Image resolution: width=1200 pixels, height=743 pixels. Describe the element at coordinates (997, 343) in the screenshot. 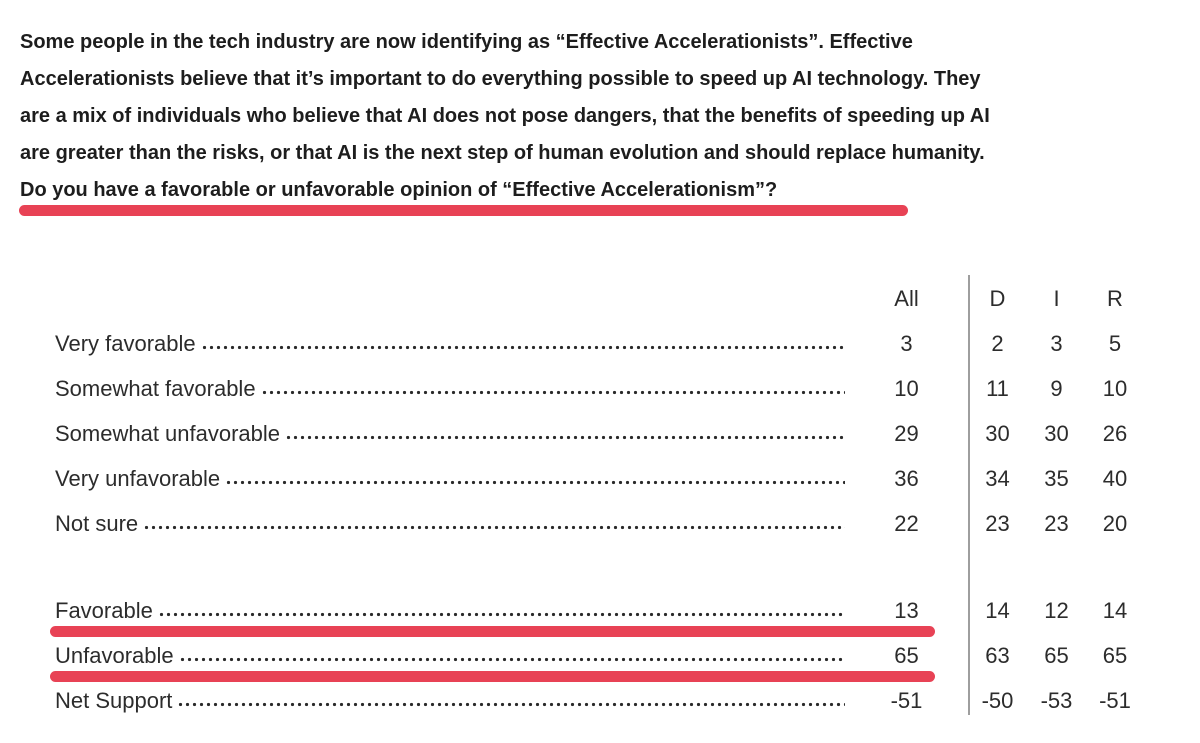

I see `cell-d: 2` at that location.